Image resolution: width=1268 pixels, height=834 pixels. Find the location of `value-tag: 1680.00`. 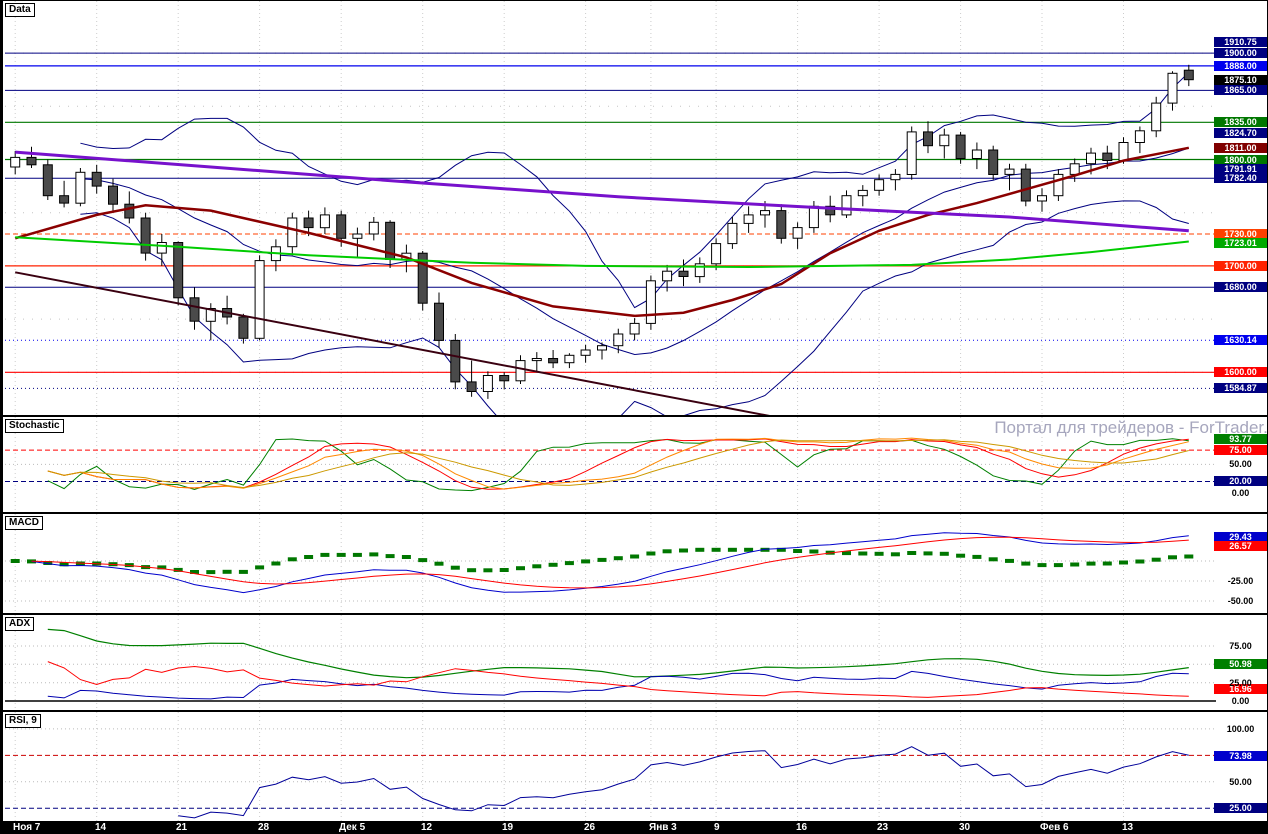

value-tag: 1680.00 is located at coordinates (1240, 287).